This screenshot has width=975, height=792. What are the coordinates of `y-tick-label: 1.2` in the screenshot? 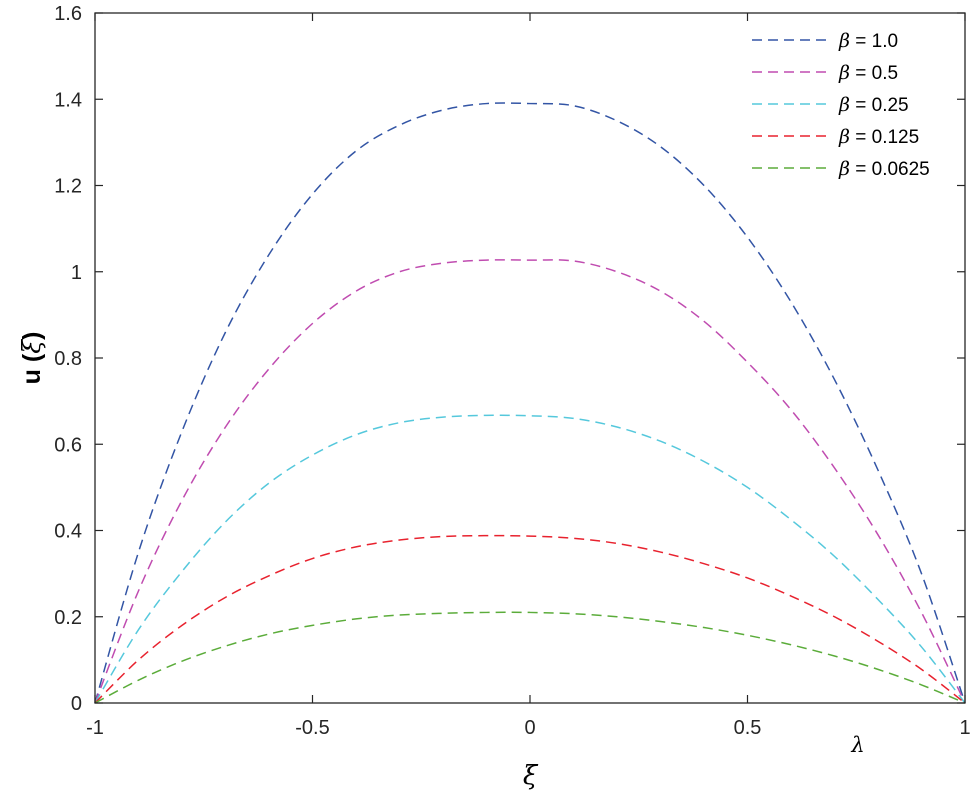 It's located at (68, 187).